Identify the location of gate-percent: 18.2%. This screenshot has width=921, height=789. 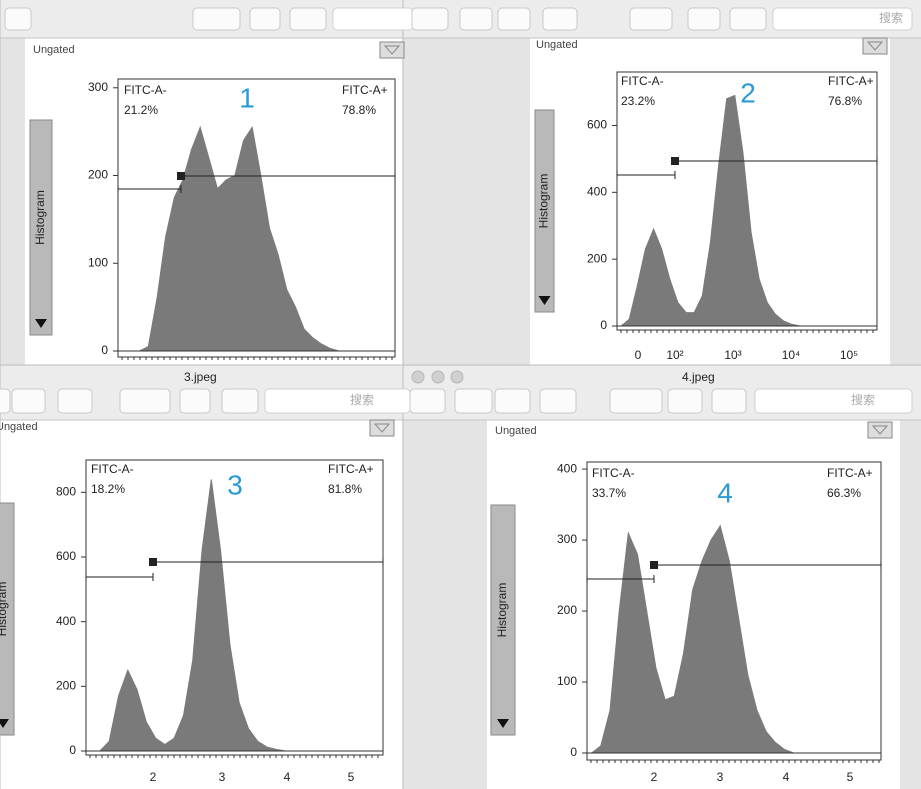
(108, 489).